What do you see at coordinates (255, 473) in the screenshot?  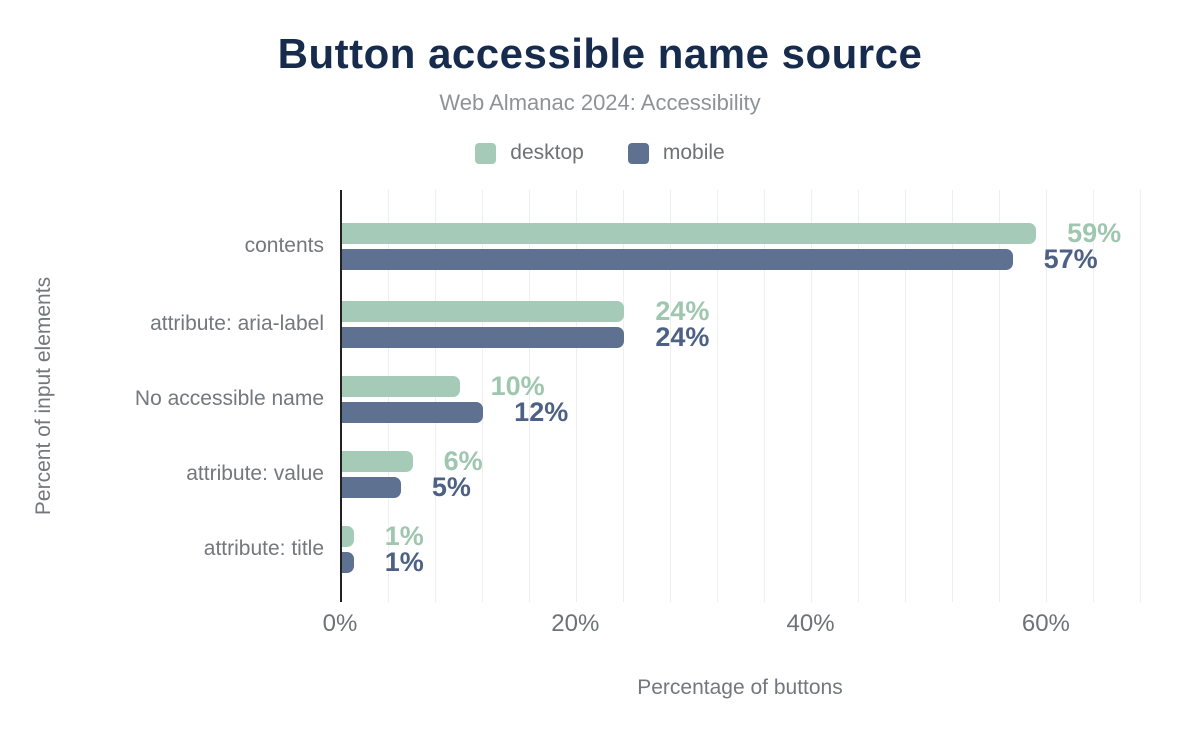 I see `category-label: attribute: value` at bounding box center [255, 473].